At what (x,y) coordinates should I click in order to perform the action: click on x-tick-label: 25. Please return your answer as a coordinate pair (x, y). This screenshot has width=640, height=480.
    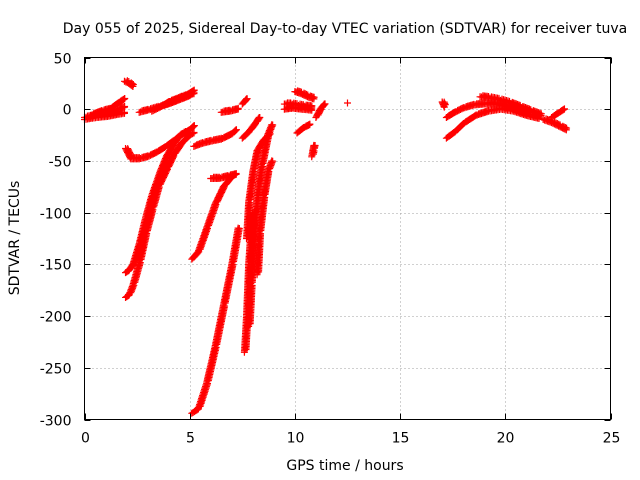
    Looking at the image, I should click on (612, 439).